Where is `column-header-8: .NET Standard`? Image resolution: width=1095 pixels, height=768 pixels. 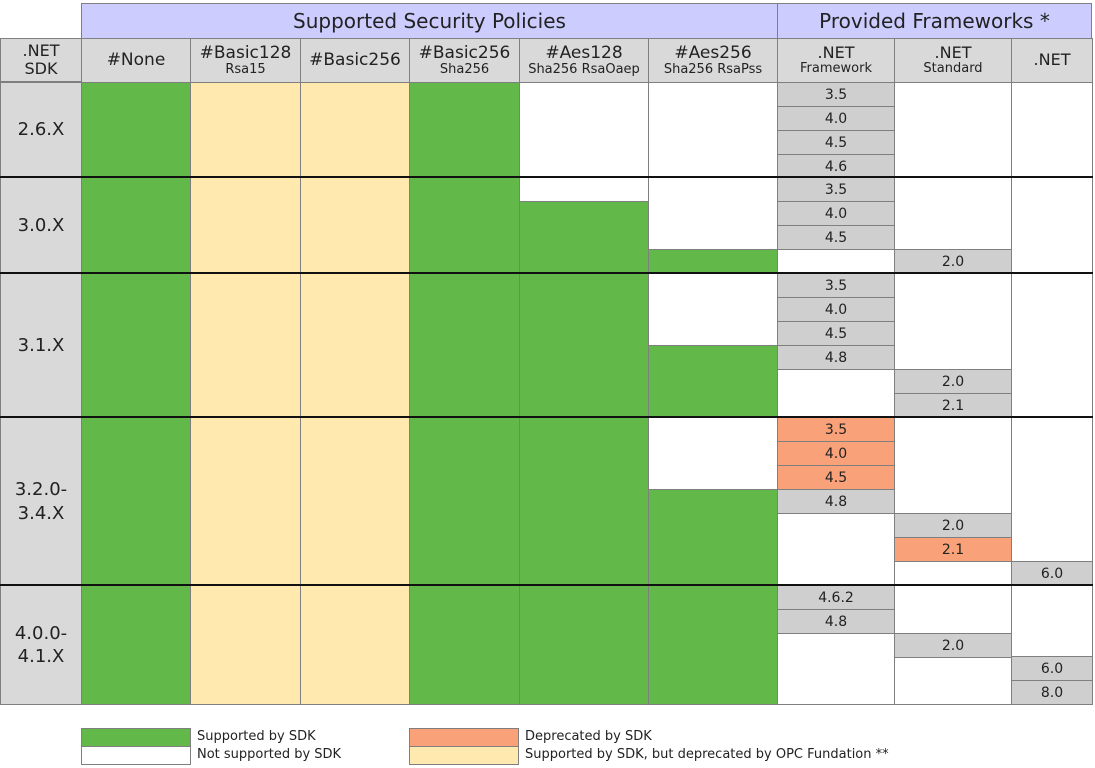 column-header-8: .NET Standard is located at coordinates (953, 60).